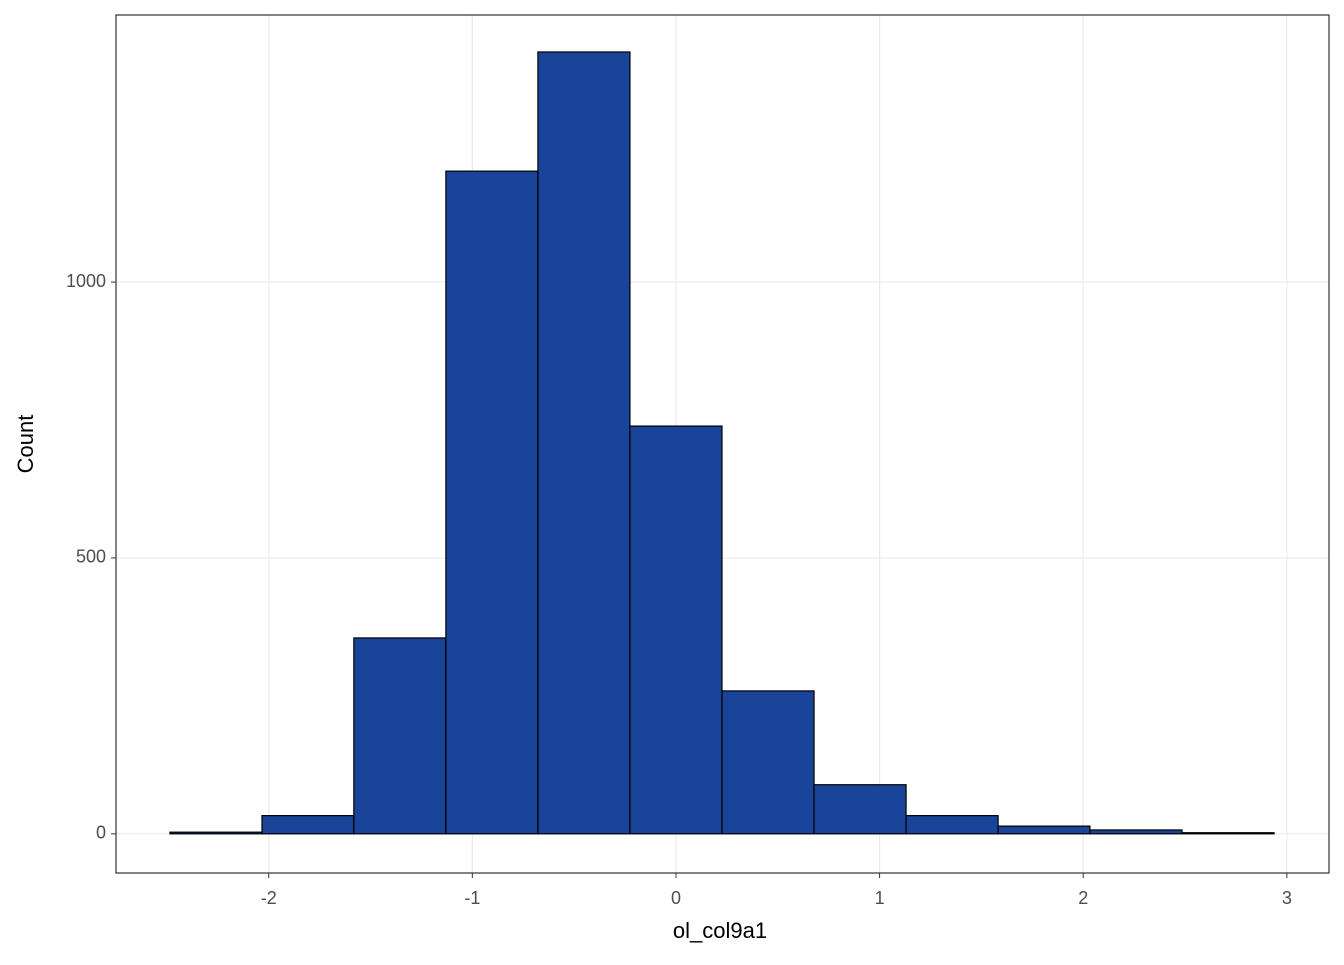 The height and width of the screenshot is (965, 1344). What do you see at coordinates (720, 930) in the screenshot?
I see `x-axis-title: ol_col9a1` at bounding box center [720, 930].